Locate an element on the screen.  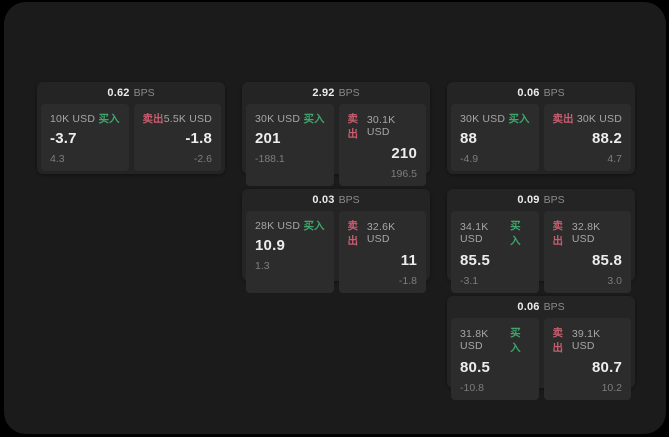
quote-panels: 30K USD 买入 88 -4.9 卖出 30K USD 88.2 4.7 is located at coordinates (541, 139).